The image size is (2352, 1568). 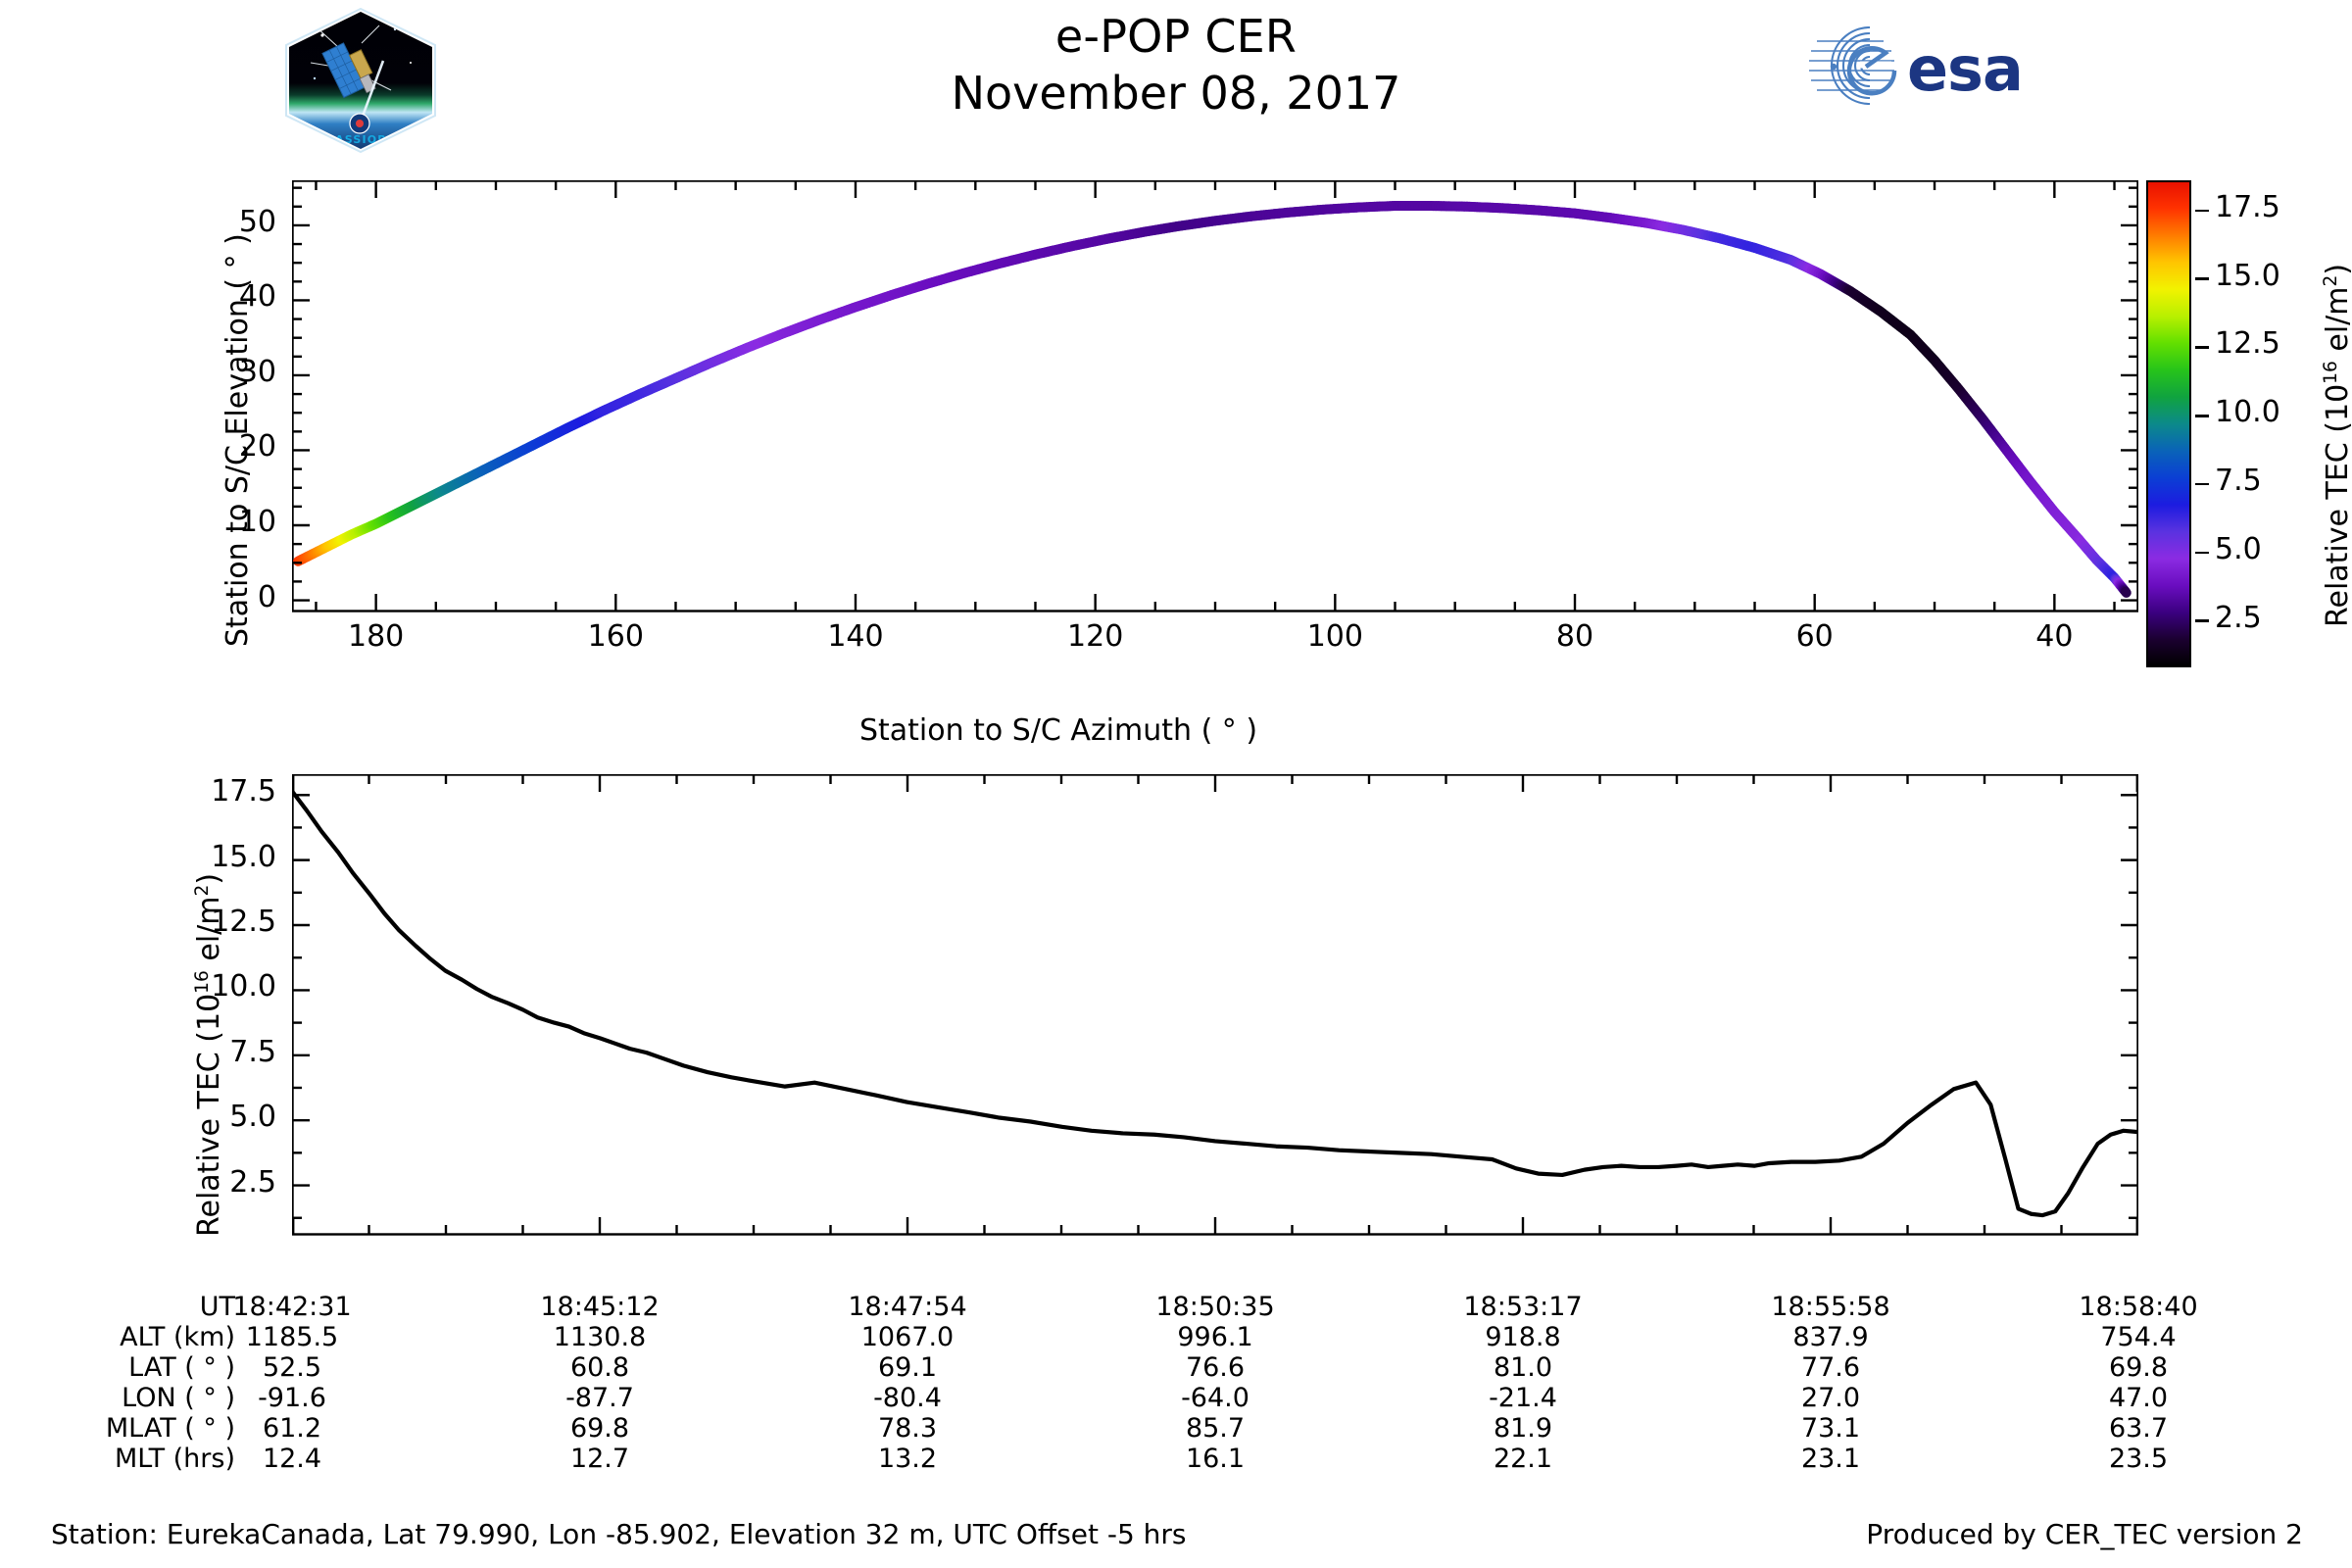 I want to click on table-cell: 52.5, so click(x=292, y=1367).